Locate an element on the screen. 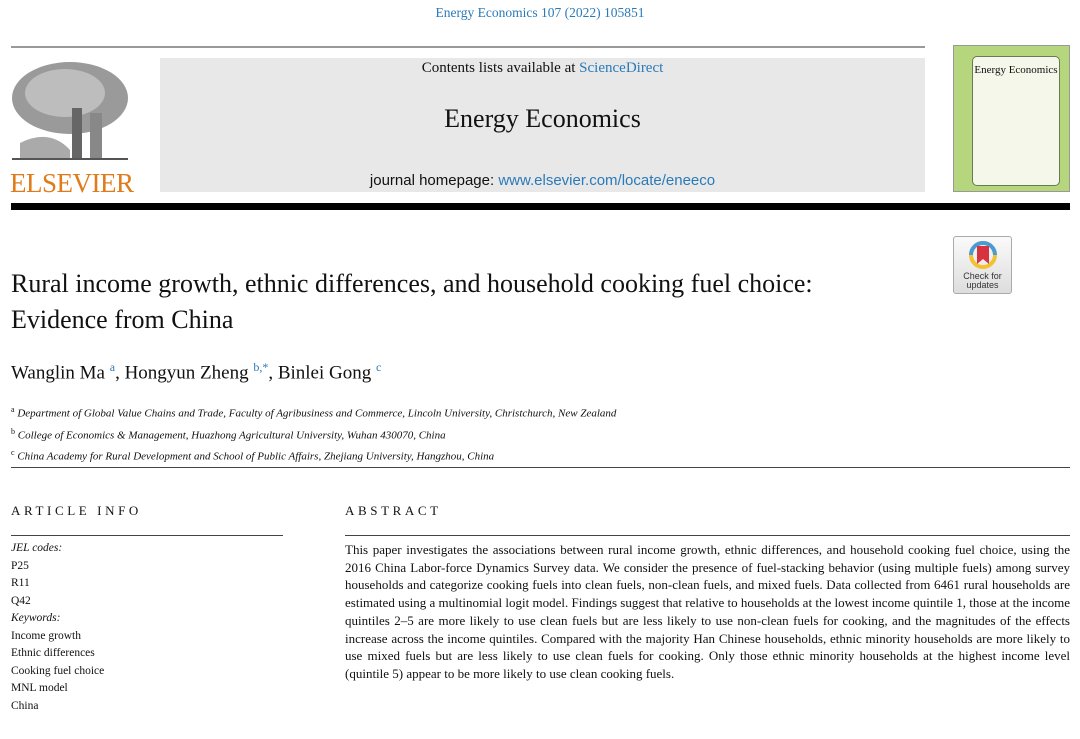 The height and width of the screenshot is (739, 1080). article-info-heading: ARTICLE INFO is located at coordinates (76, 510).